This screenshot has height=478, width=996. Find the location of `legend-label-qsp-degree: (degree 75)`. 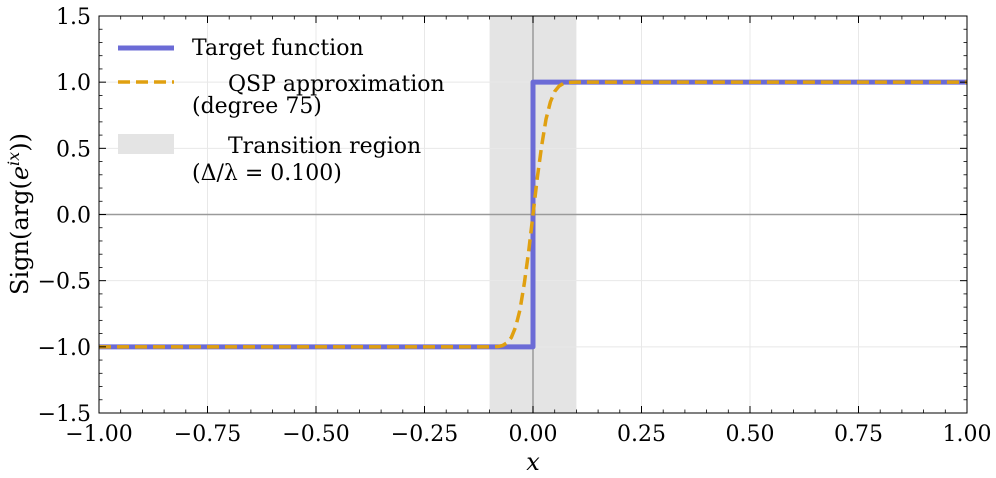

legend-label-qsp-degree: (degree 75) is located at coordinates (257, 106).